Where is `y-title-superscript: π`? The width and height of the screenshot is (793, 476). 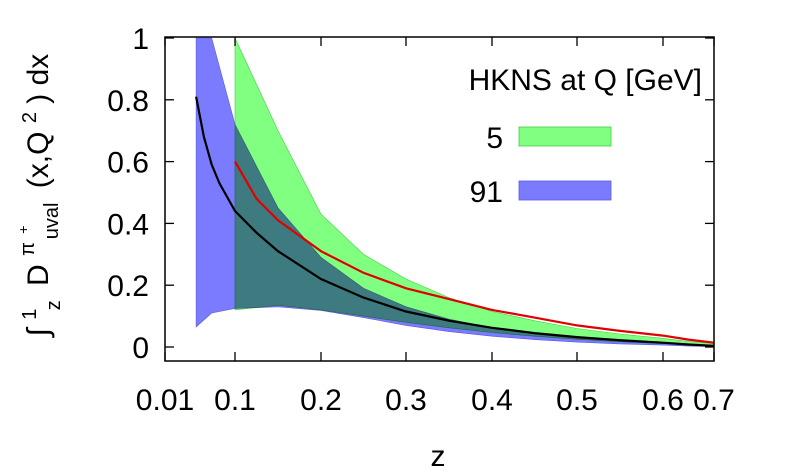 y-title-superscript: π is located at coordinates (28, 249).